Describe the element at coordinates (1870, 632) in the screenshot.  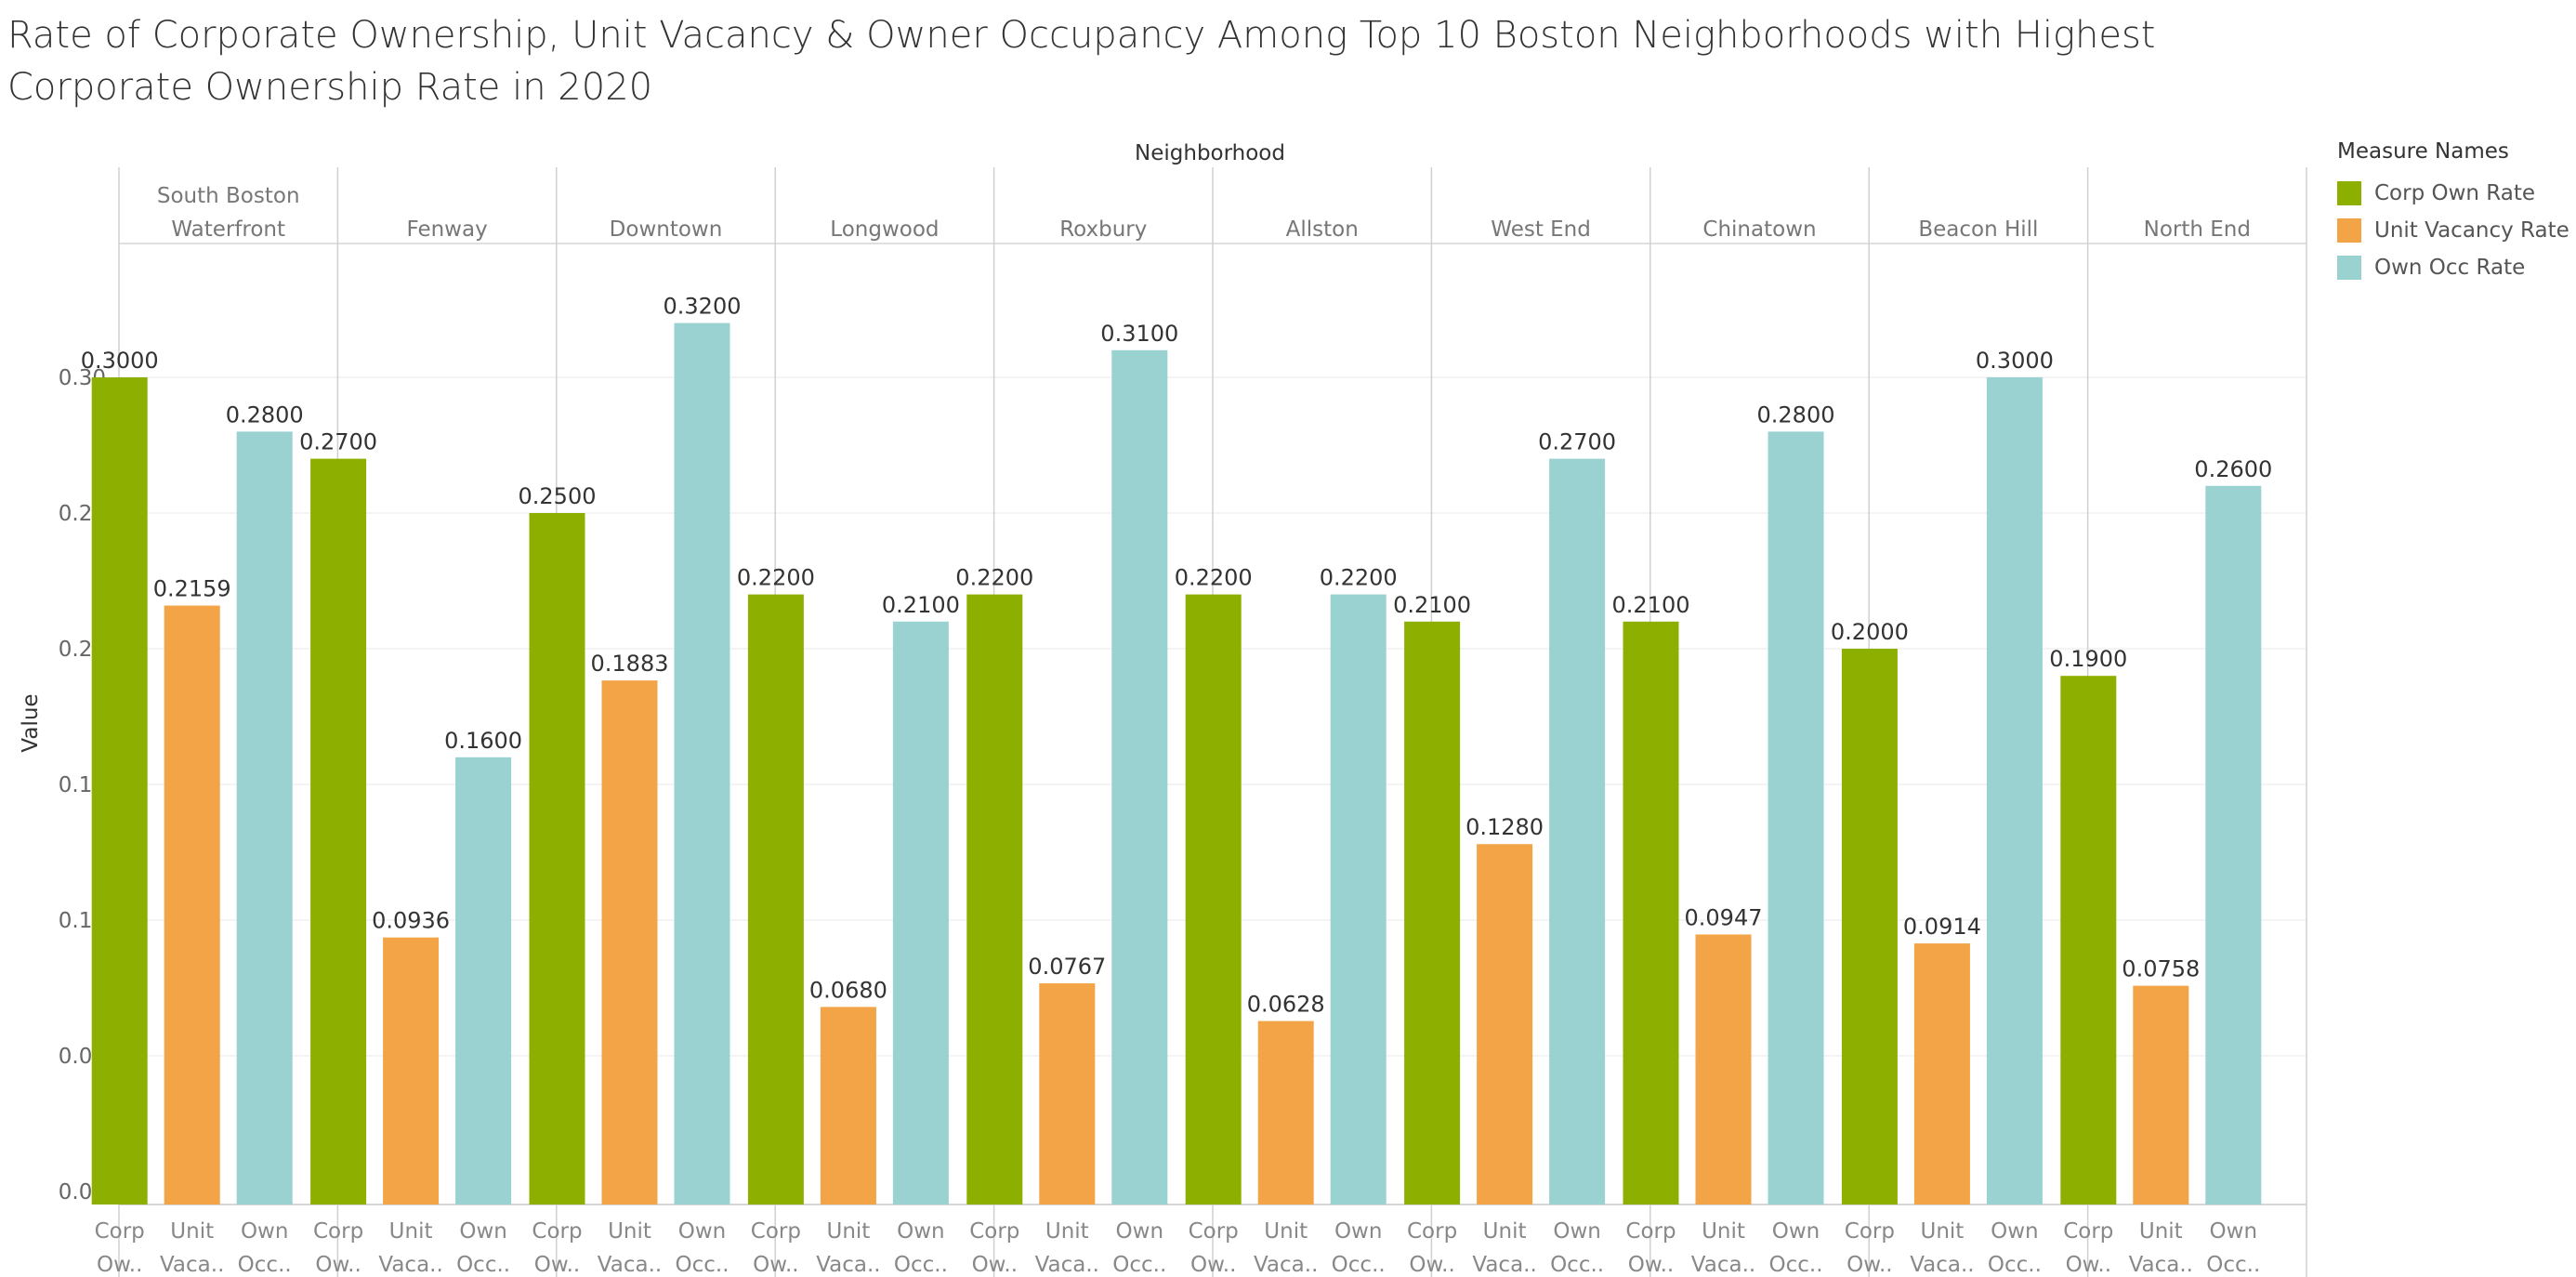
I see `data-label: 0.2000` at that location.